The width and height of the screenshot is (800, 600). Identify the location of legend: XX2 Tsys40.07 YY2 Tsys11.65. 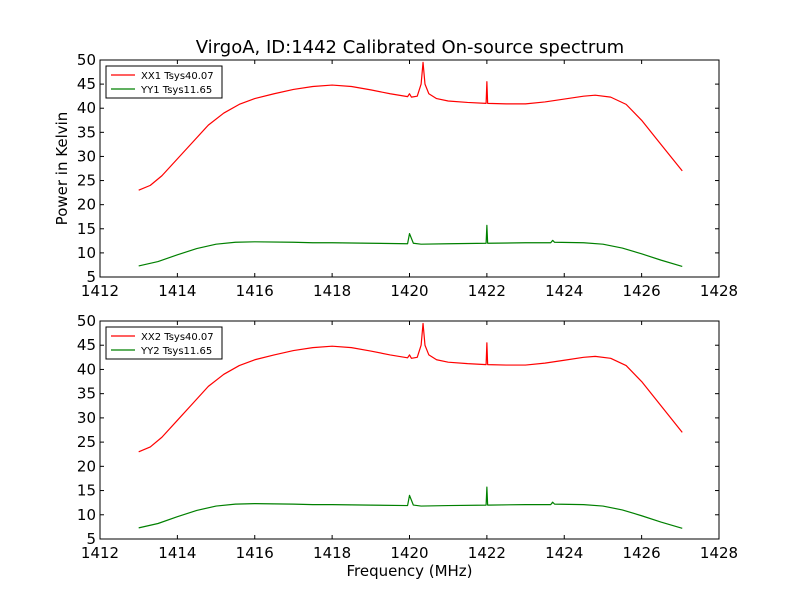
(164, 343).